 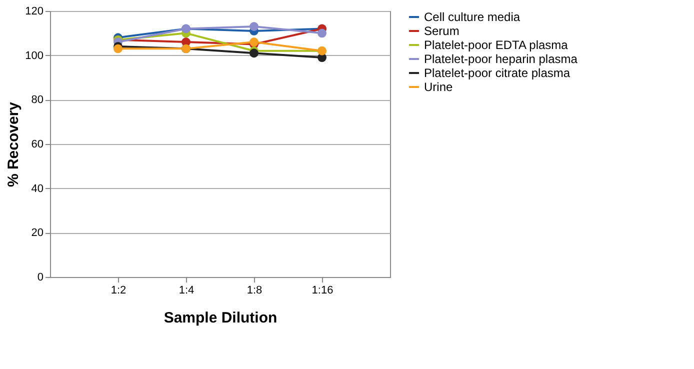 What do you see at coordinates (37, 233) in the screenshot?
I see `y-tick-label: 20` at bounding box center [37, 233].